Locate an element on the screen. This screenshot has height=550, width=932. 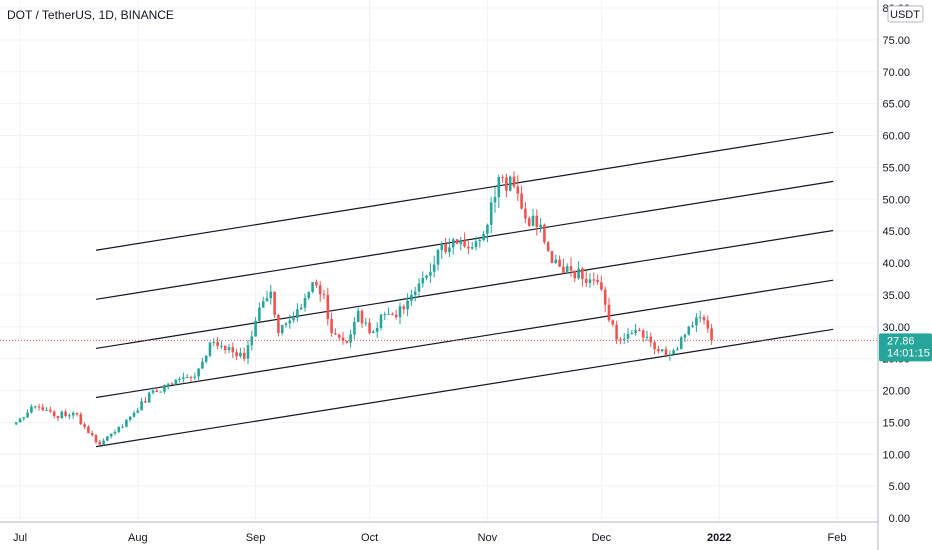
currency-badge: USDT is located at coordinates (905, 14).